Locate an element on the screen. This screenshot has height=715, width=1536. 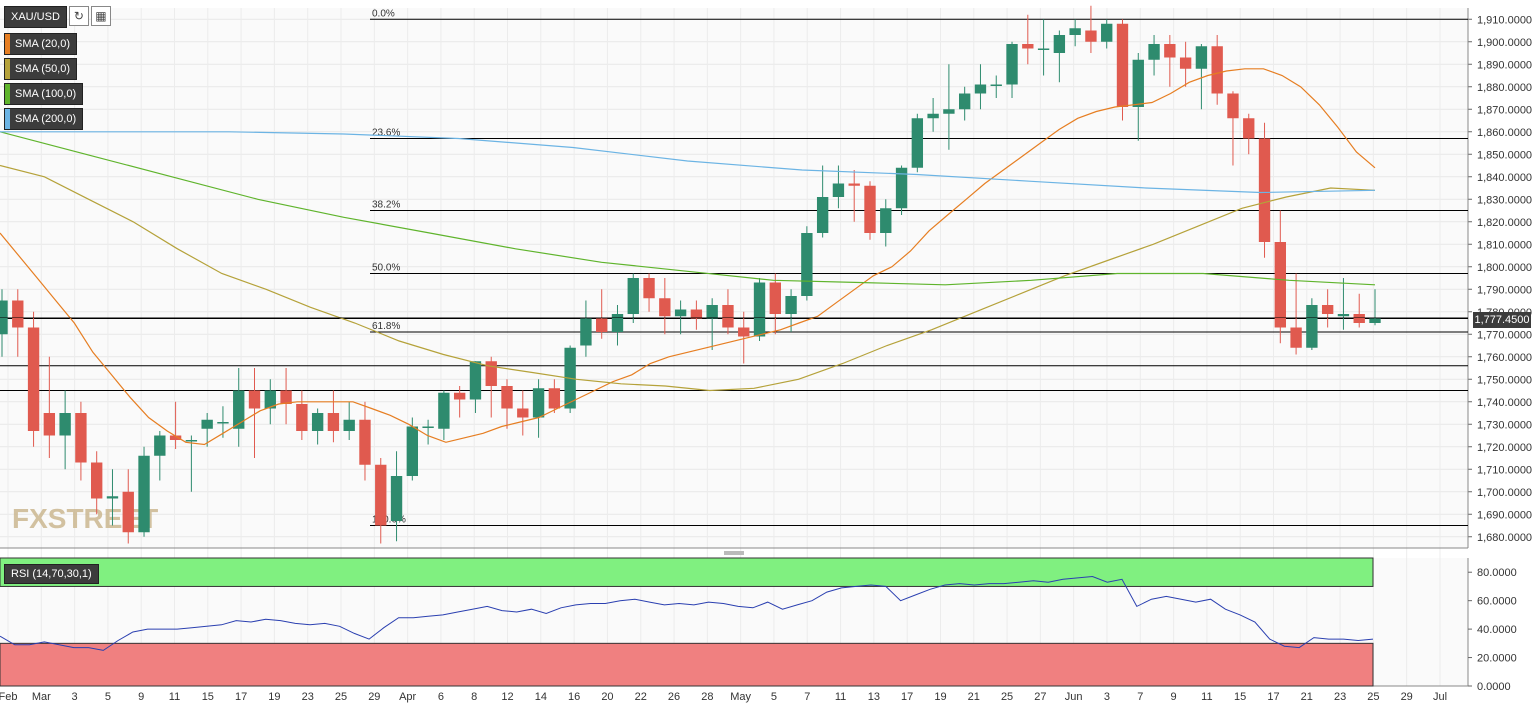
sma-20-swatch is located at coordinates (7, 44).